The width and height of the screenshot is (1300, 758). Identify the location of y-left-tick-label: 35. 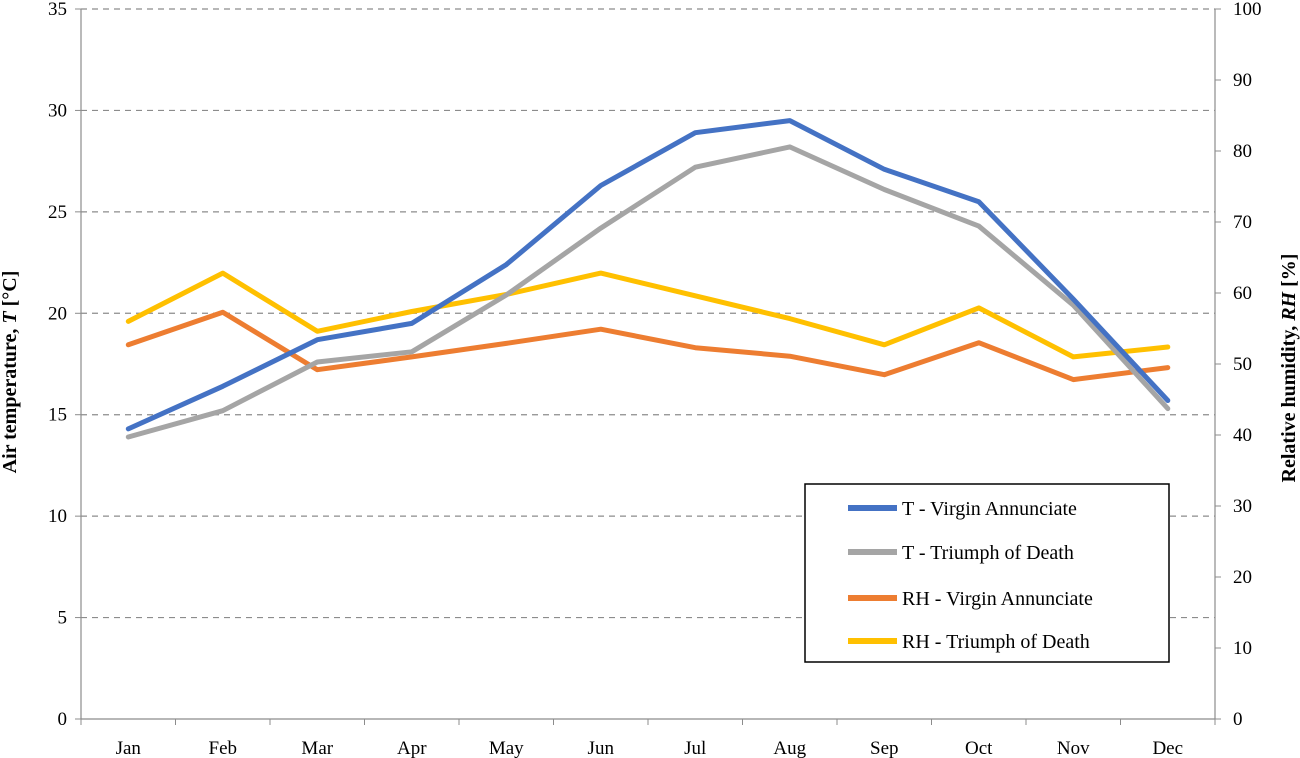
(57, 10).